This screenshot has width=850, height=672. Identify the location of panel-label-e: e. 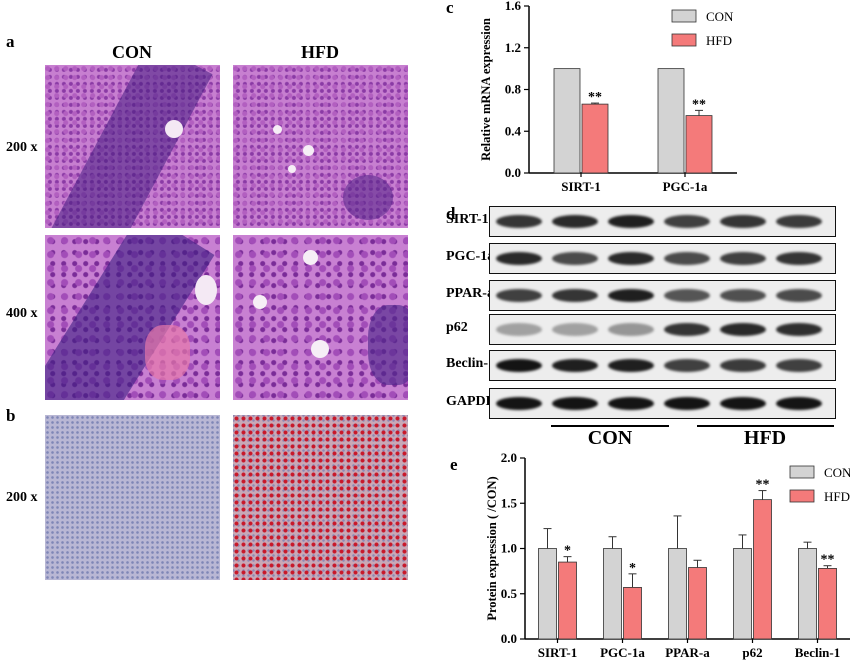
(454, 464).